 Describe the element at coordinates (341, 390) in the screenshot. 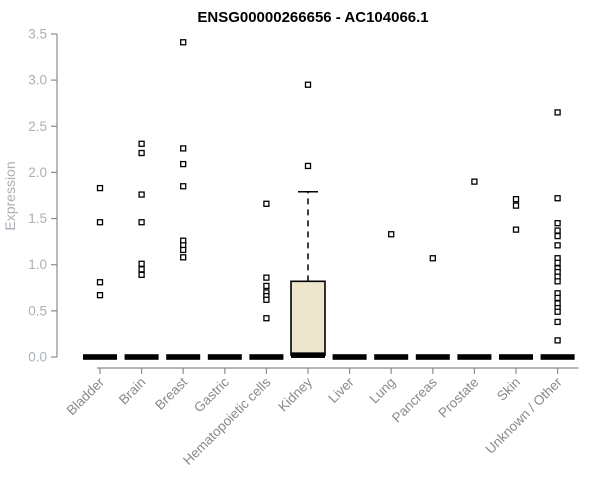

I see `x-tick-label-liver: Liver` at that location.